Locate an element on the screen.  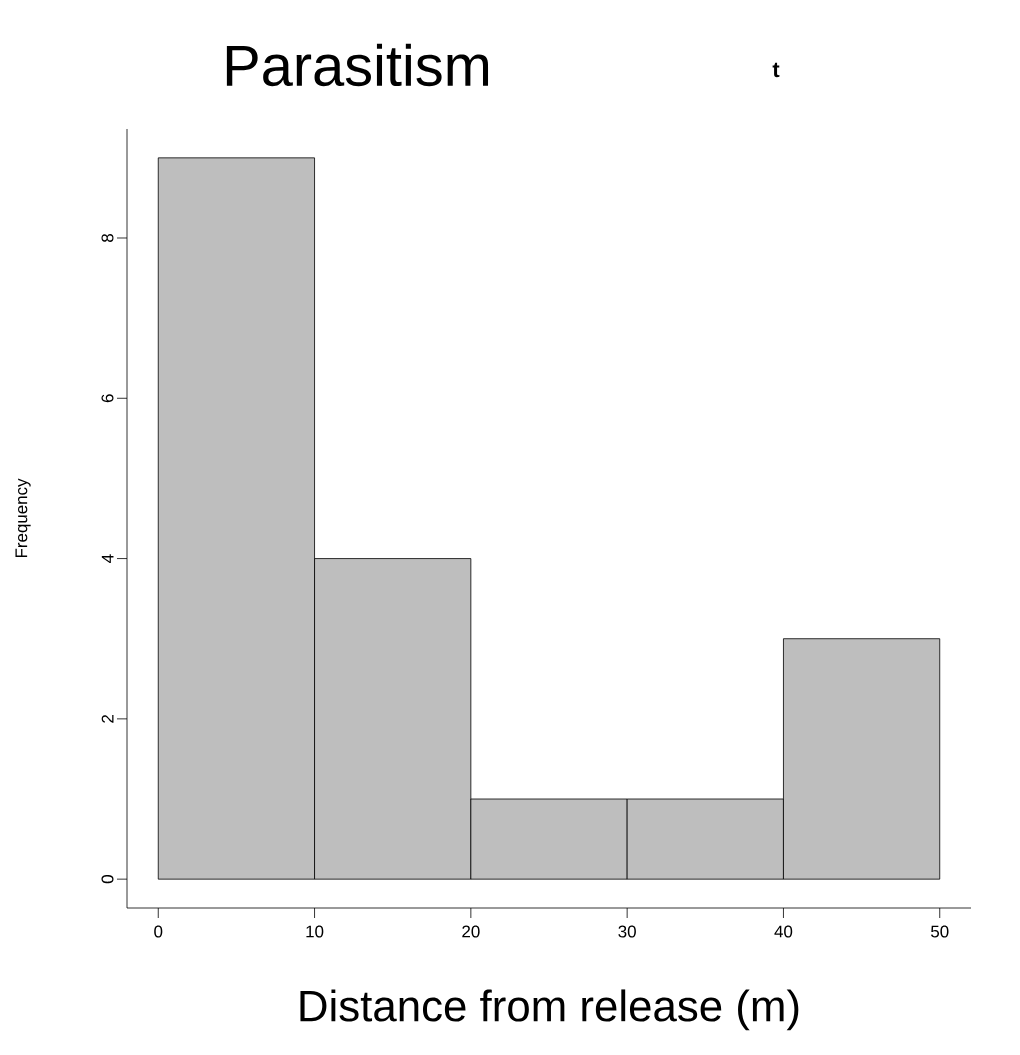
x-tick-label: 10 is located at coordinates (315, 931).